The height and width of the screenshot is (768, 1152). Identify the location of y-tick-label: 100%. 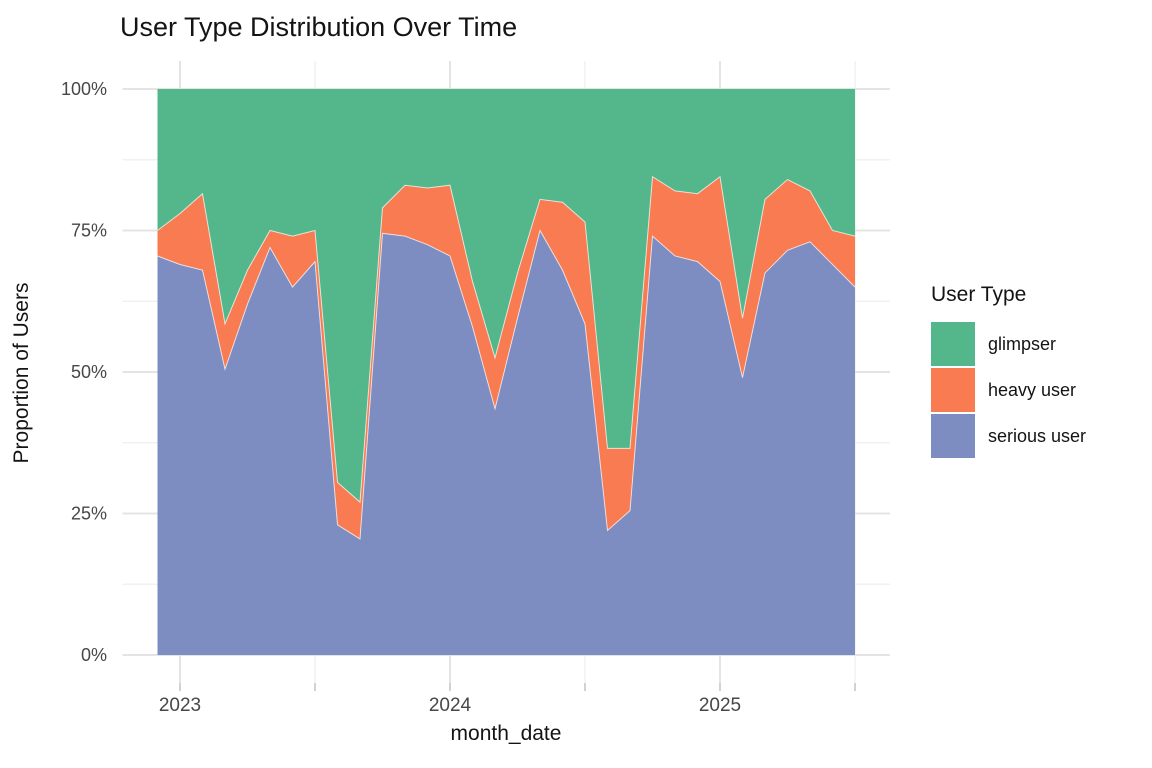
(84, 89).